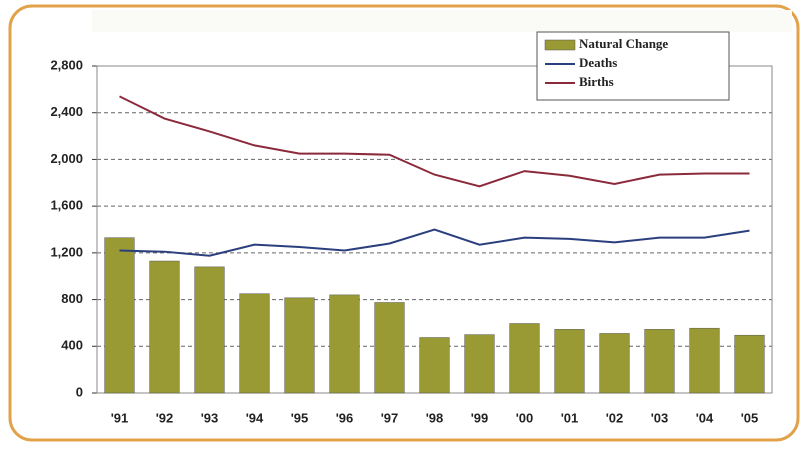  Describe the element at coordinates (390, 417) in the screenshot. I see `x-tick-label: '97` at that location.